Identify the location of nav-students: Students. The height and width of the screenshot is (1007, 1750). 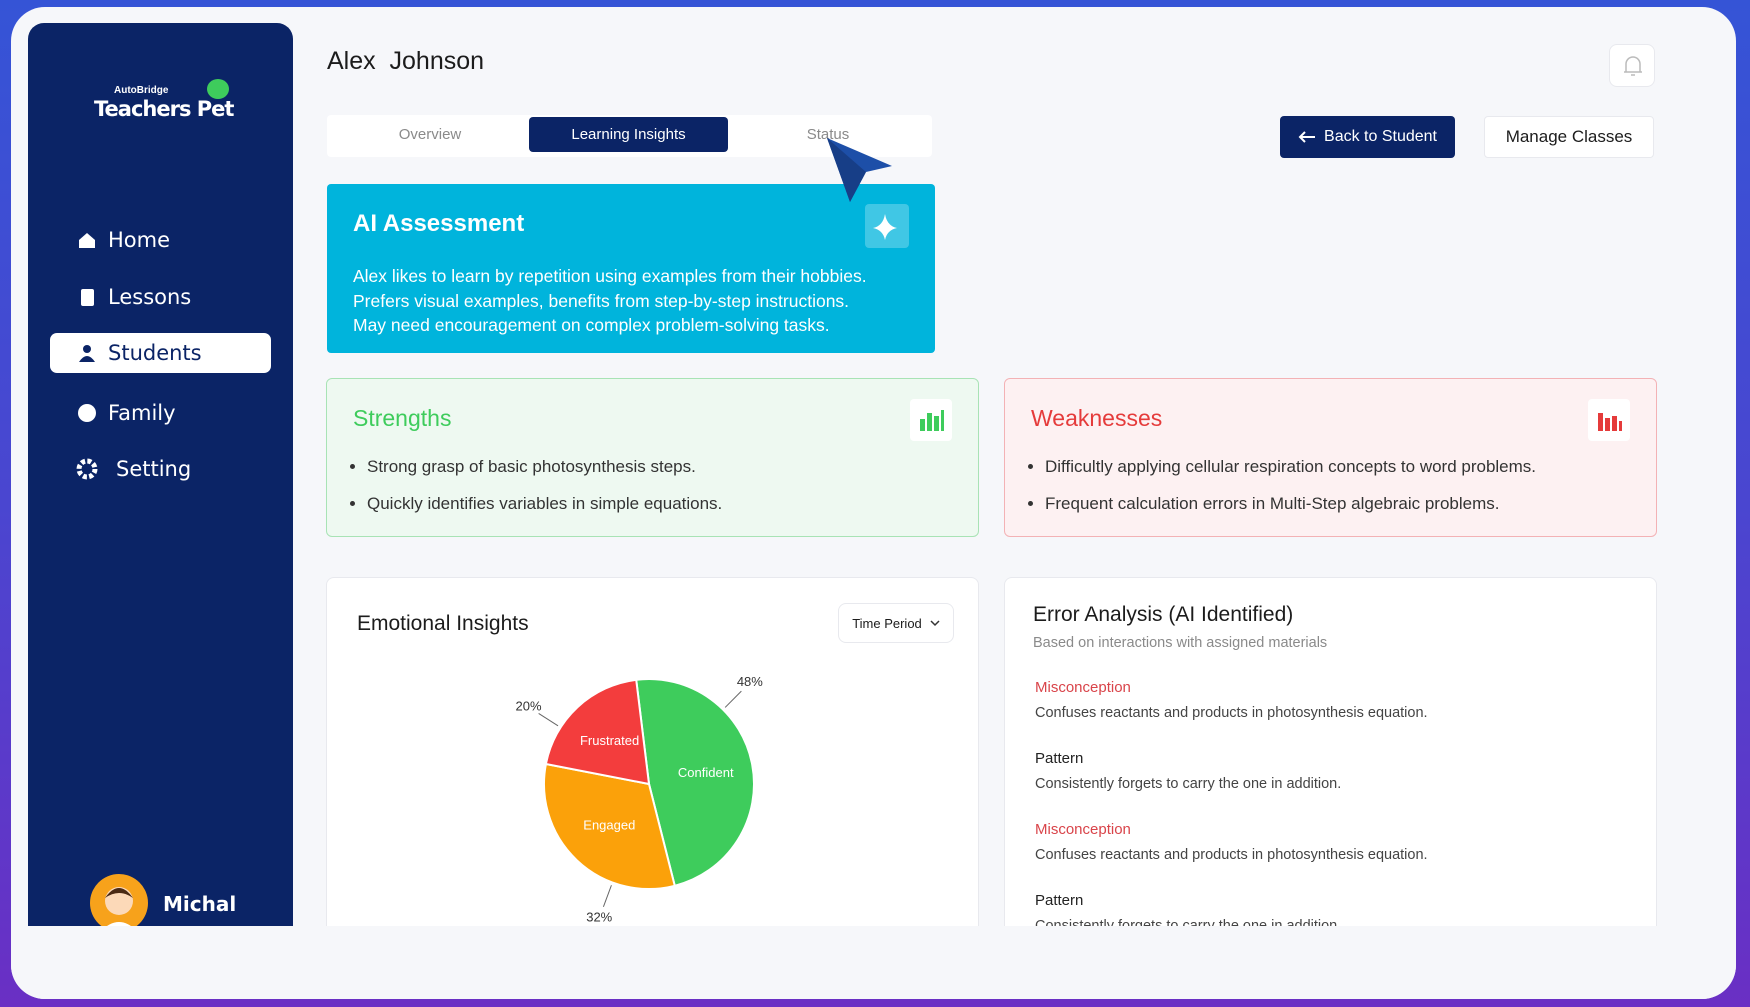
(160, 353).